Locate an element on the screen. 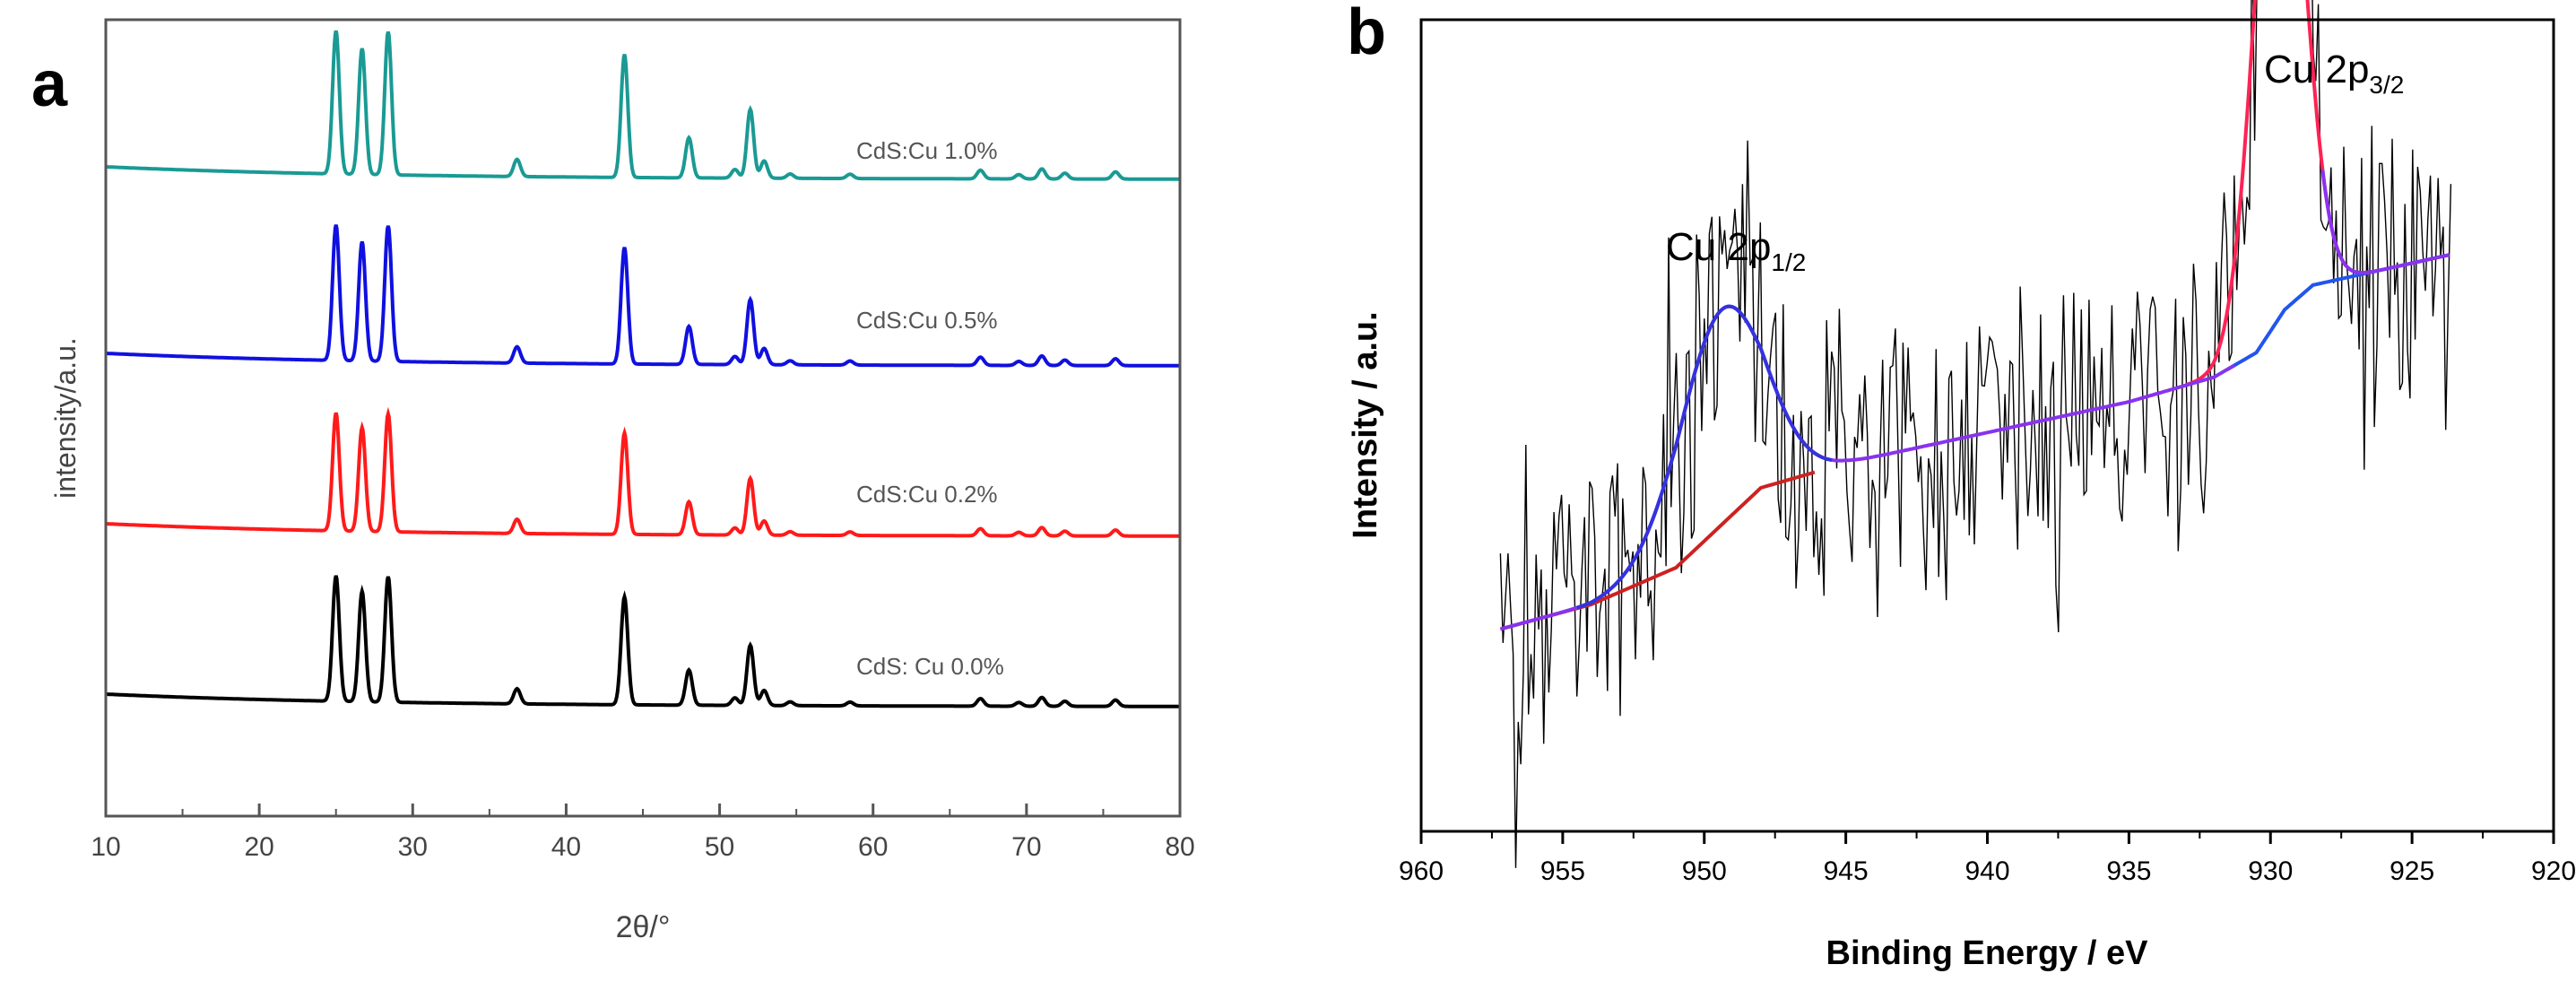 This screenshot has height=982, width=2576. x-tick-label: 60 is located at coordinates (873, 847).